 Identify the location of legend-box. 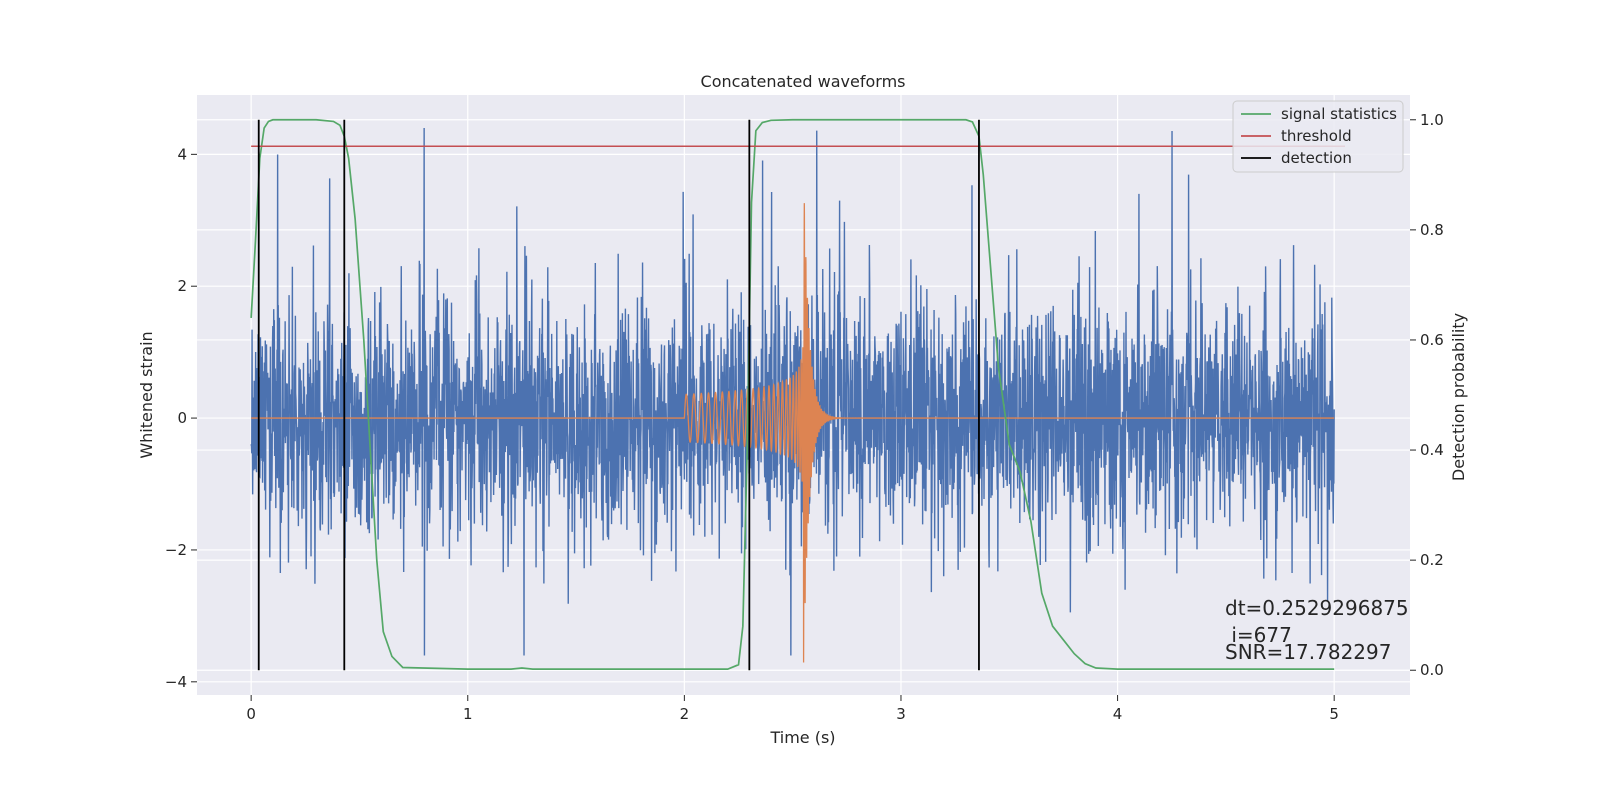
(1318, 136).